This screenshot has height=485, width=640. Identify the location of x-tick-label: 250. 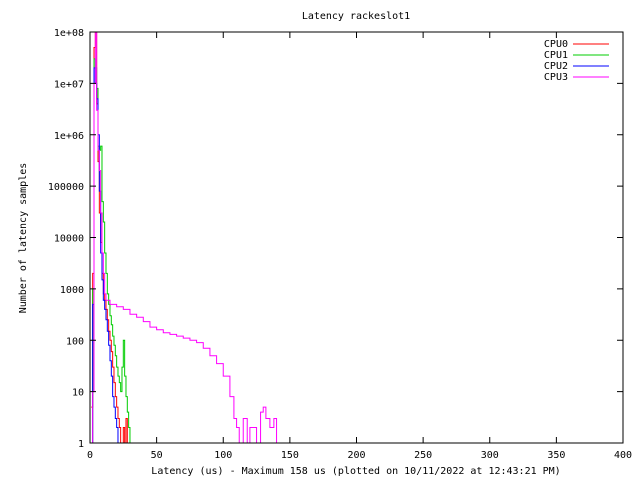
(423, 455).